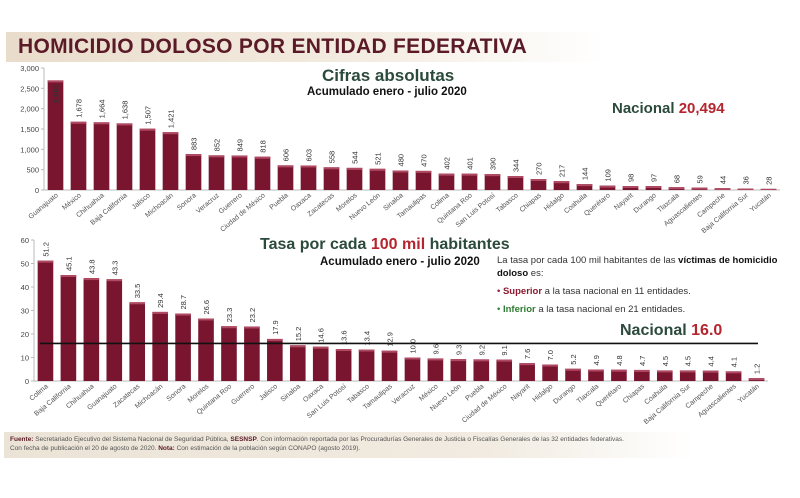 This screenshot has height=498, width=800. I want to click on national-rate-label: Nacional, so click(653, 330).